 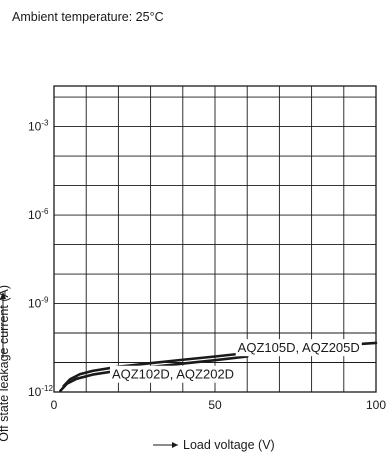 What do you see at coordinates (229, 445) in the screenshot?
I see `x-axis-label: Load voltage (V)` at bounding box center [229, 445].